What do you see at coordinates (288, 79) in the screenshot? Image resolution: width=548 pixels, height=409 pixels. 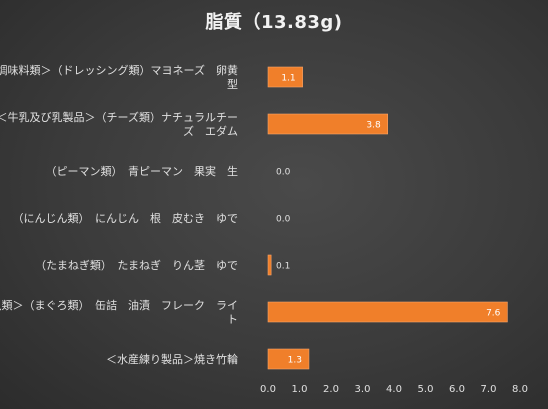 I see `data-label: 1.1` at bounding box center [288, 79].